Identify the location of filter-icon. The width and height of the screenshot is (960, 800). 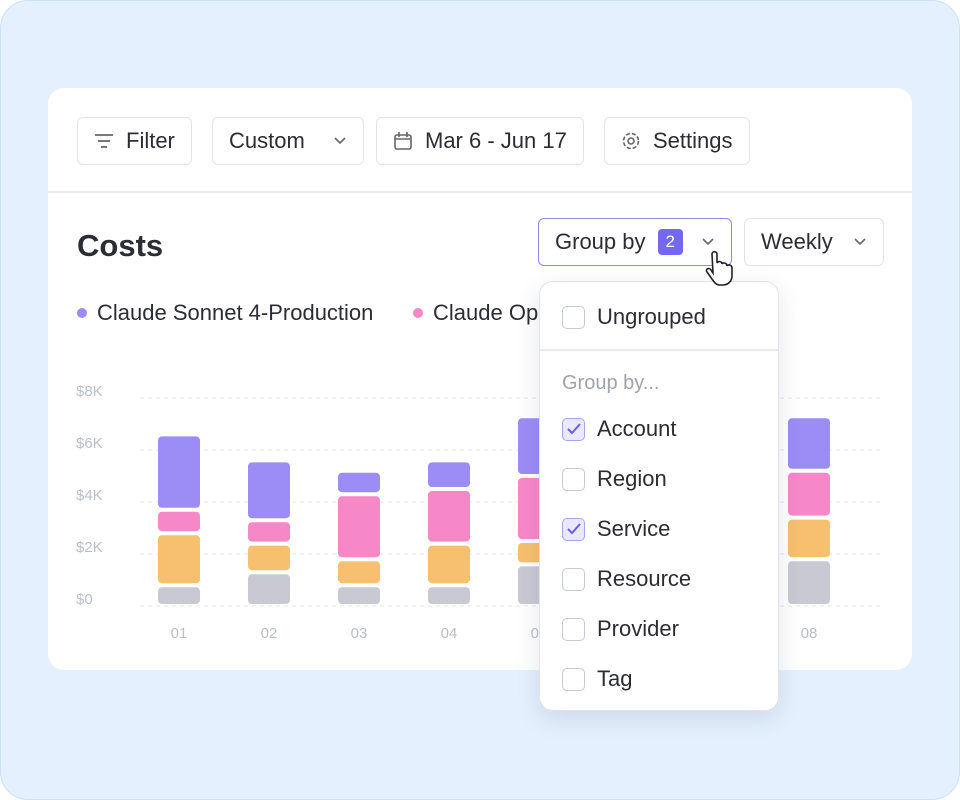
(104, 141).